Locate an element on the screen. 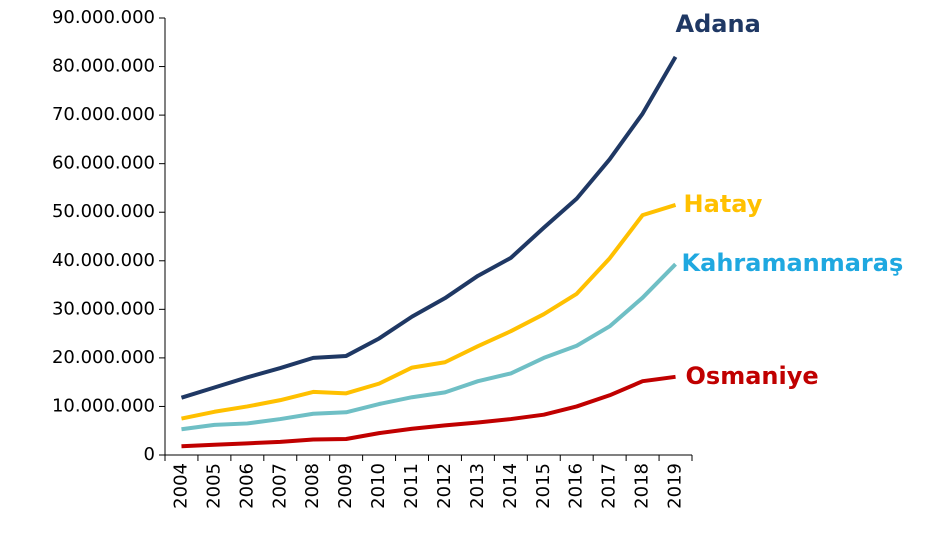  x-tick-label: 2005 is located at coordinates (213, 486).